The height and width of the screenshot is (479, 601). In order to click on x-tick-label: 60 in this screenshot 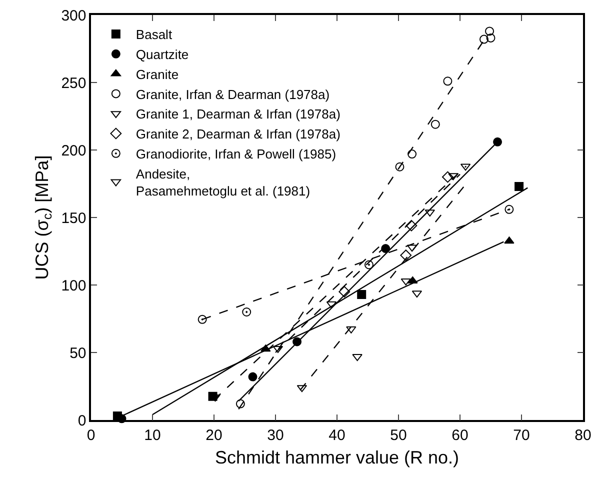, I will do `click(460, 435)`.